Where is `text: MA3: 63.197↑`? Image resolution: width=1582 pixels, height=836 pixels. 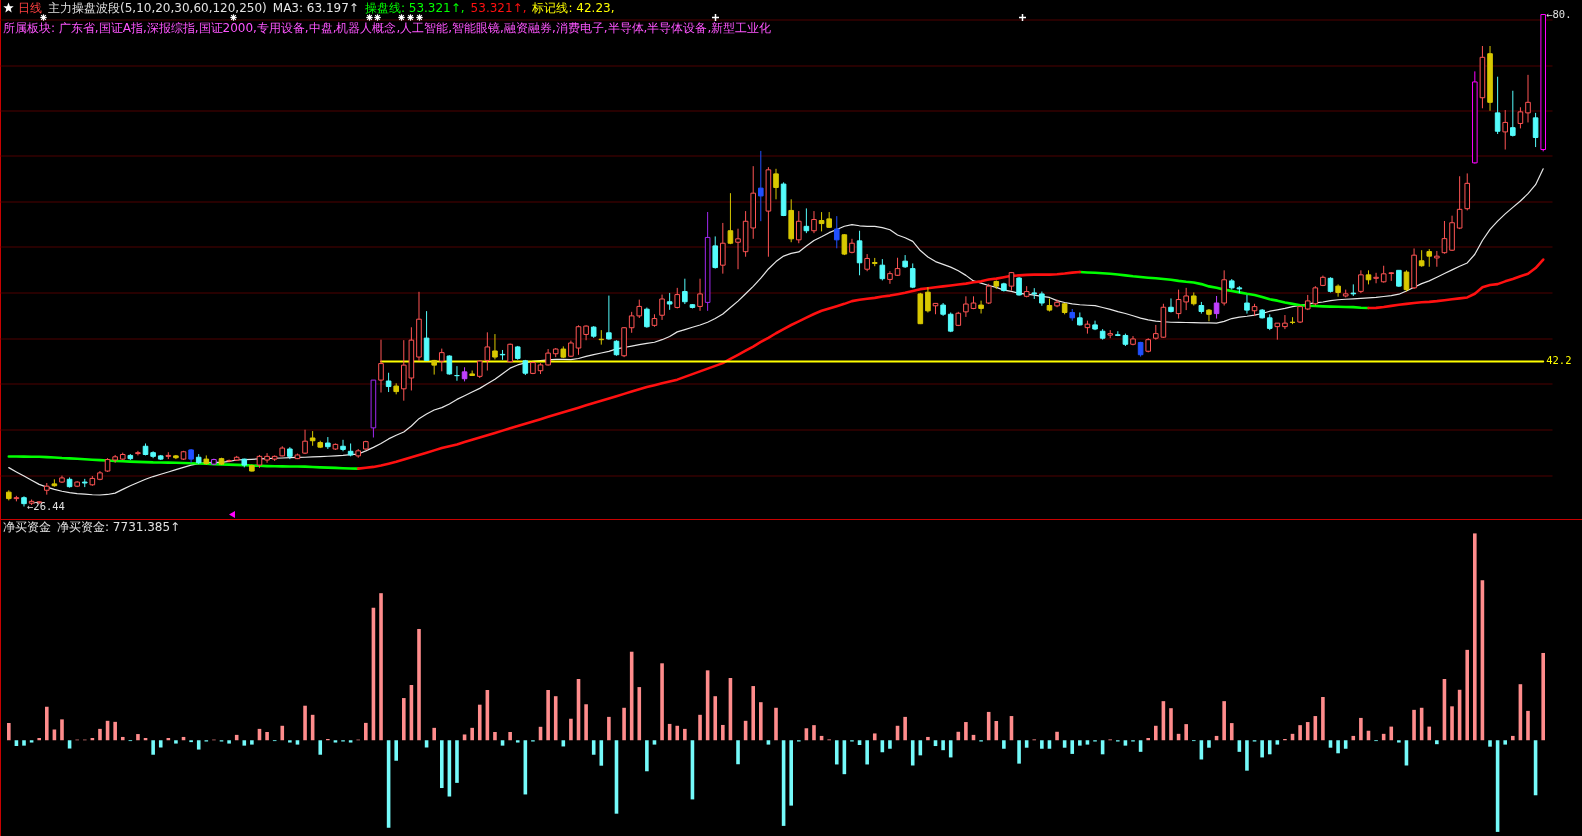
text: MA3: 63.197↑ is located at coordinates (315, 8).